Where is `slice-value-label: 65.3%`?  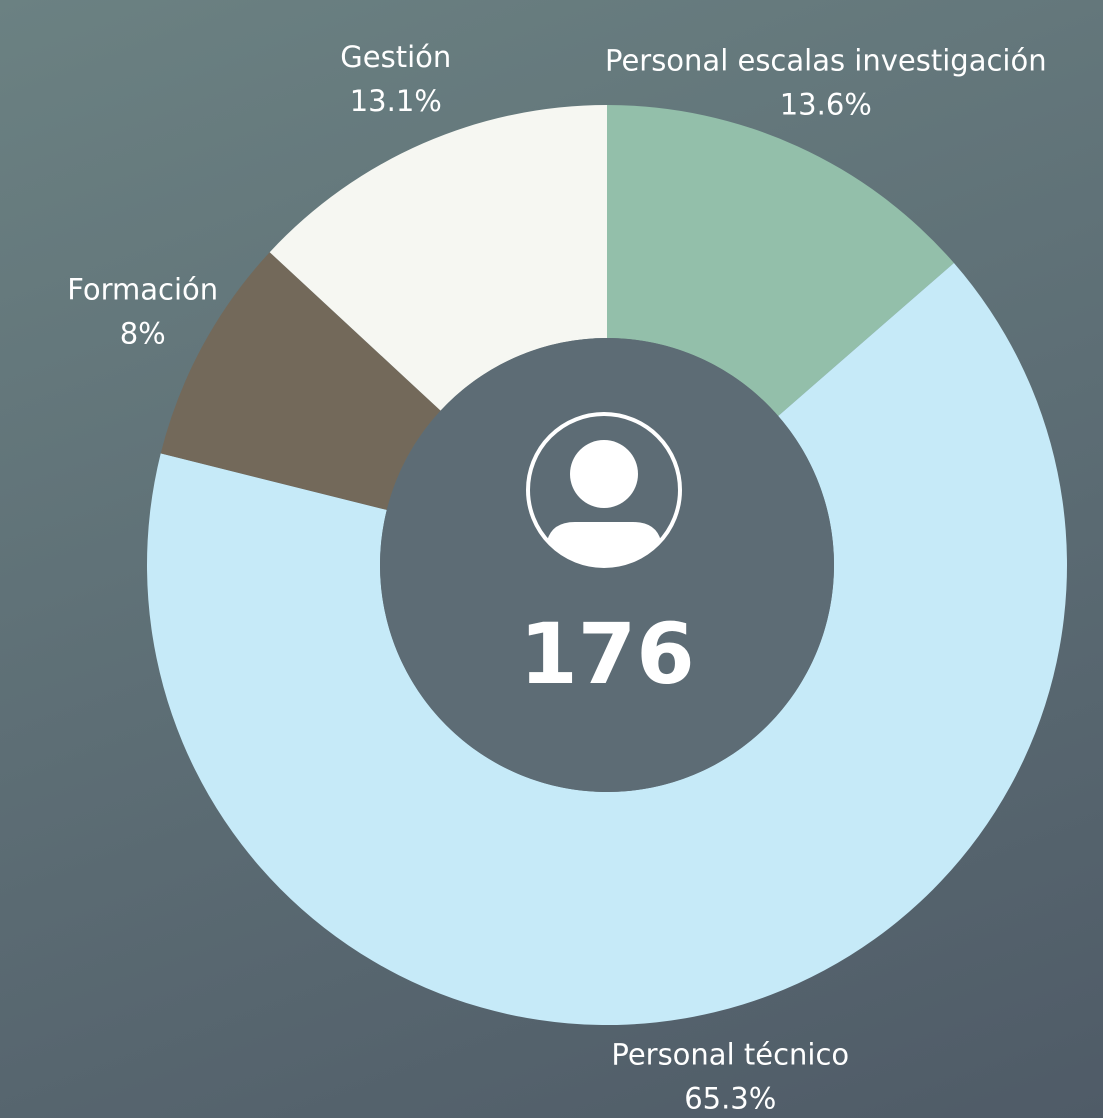 slice-value-label: 65.3% is located at coordinates (730, 1098).